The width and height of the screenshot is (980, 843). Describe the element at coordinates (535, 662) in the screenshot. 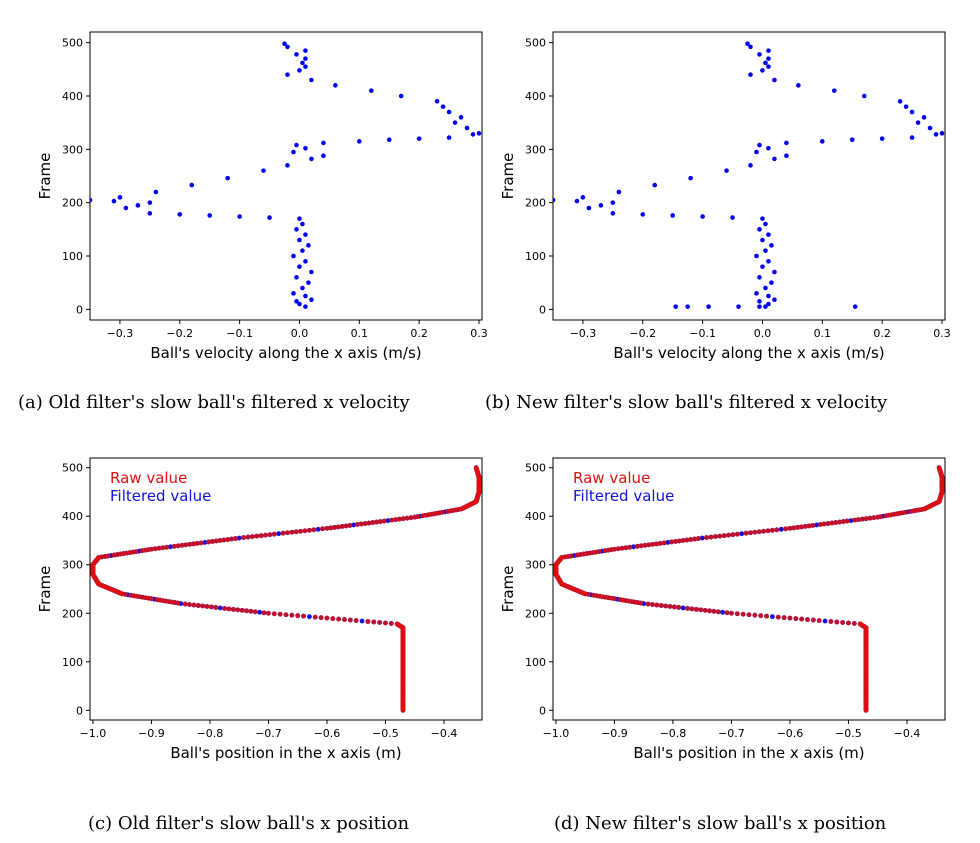

I see `y-tick-label: 100` at that location.